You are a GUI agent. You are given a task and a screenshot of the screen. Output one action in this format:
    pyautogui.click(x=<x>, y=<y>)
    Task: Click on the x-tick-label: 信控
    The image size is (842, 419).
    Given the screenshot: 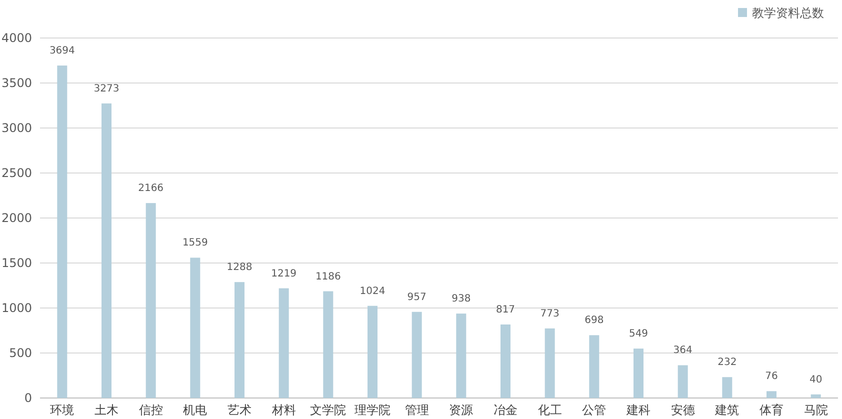 What is the action you would take?
    pyautogui.click(x=150, y=410)
    